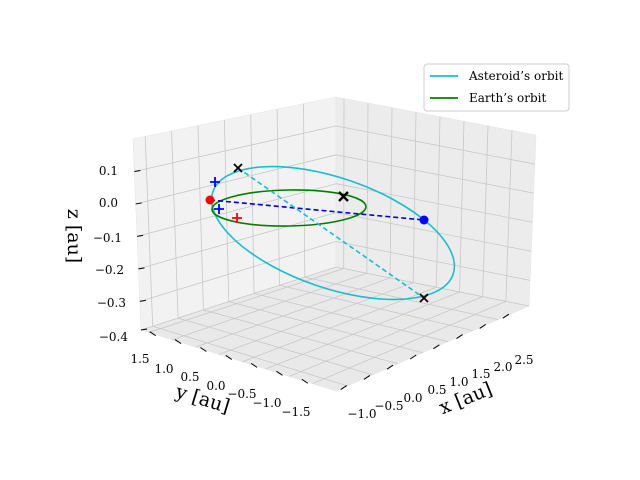  I want to click on asteroid-orbit-line, so click(333, 233).